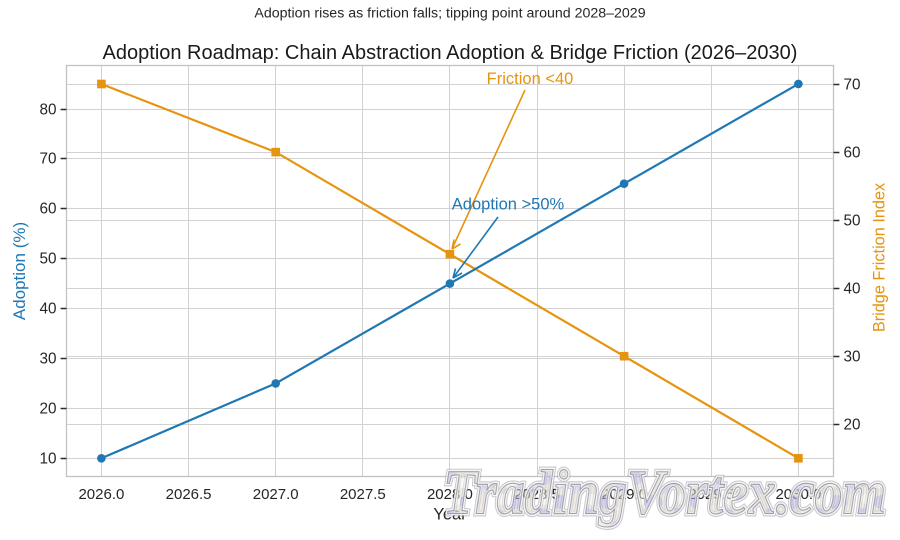 The height and width of the screenshot is (540, 900). What do you see at coordinates (624, 494) in the screenshot?
I see `svg-text: 2029.0` at bounding box center [624, 494].